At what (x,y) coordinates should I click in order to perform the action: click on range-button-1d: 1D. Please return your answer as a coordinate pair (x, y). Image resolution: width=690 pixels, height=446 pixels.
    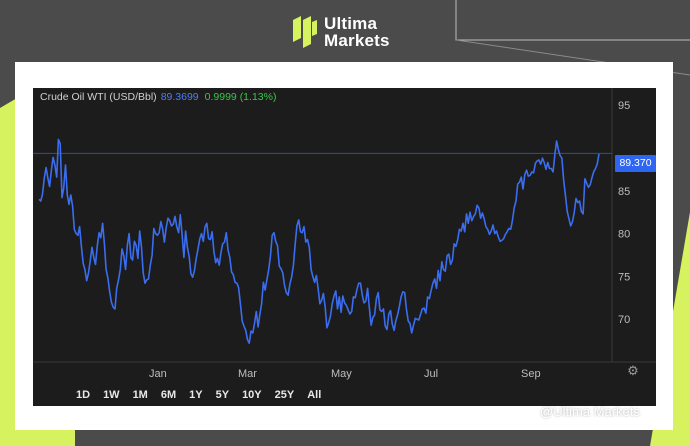
    Looking at the image, I should click on (83, 395).